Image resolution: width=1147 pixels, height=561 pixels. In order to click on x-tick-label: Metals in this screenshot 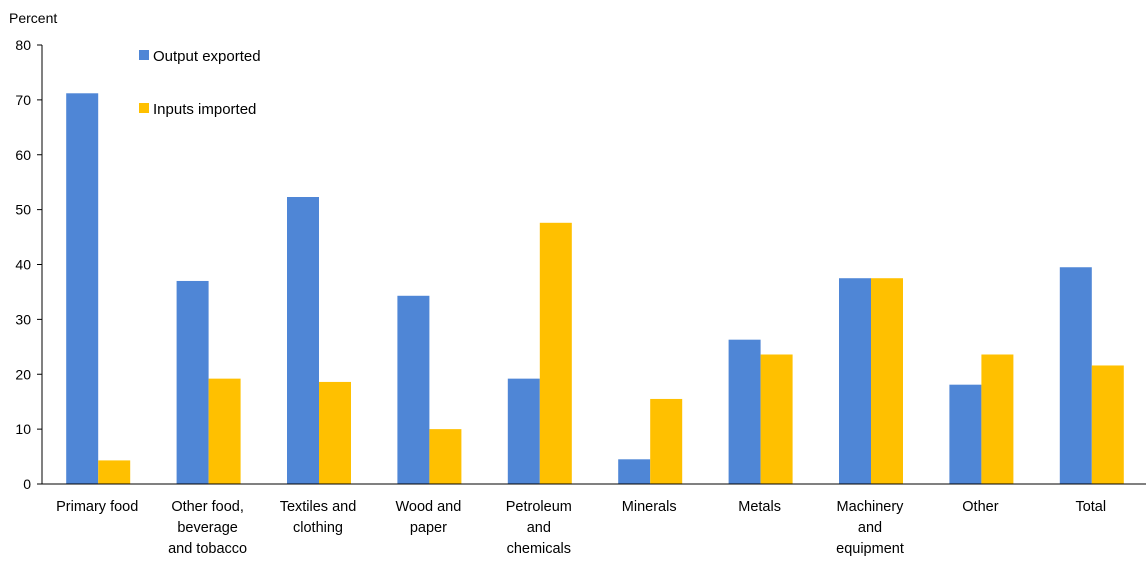, I will do `click(759, 507)`.